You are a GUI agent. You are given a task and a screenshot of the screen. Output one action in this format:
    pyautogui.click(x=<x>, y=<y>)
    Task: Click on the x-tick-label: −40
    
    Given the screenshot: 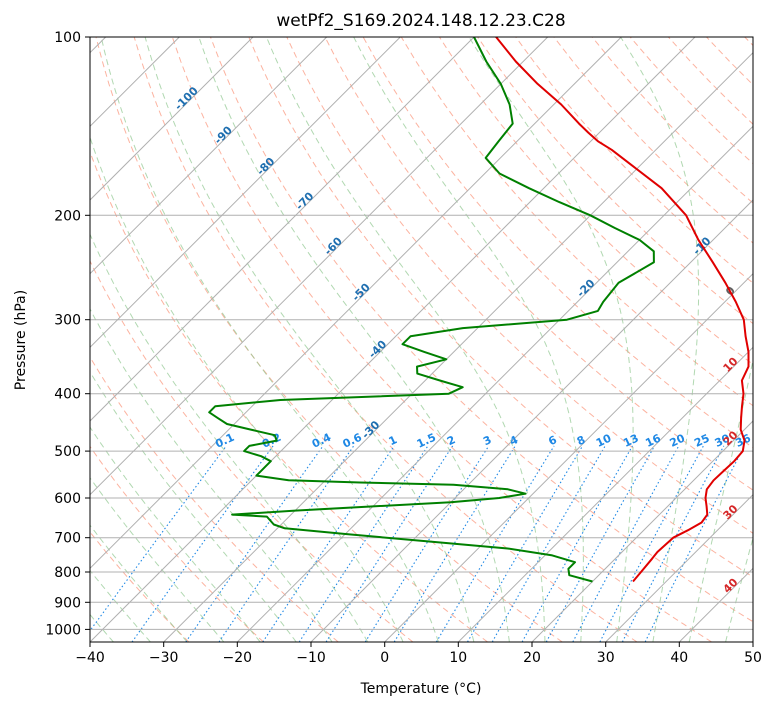 What is the action you would take?
    pyautogui.click(x=90, y=658)
    